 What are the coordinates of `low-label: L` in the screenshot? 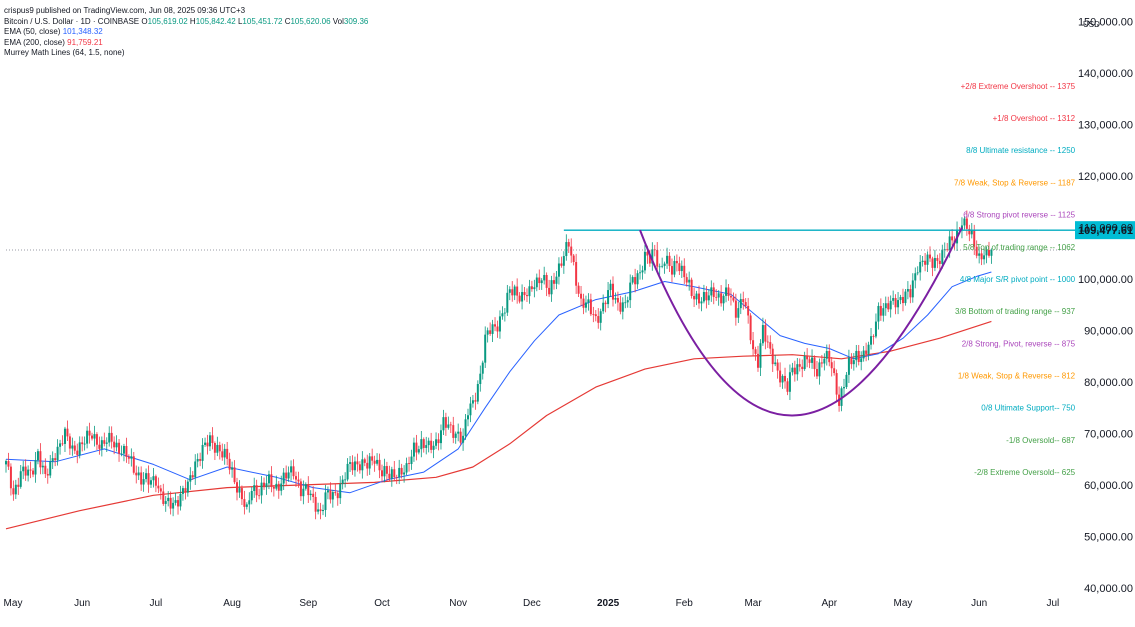 It's located at (240, 21).